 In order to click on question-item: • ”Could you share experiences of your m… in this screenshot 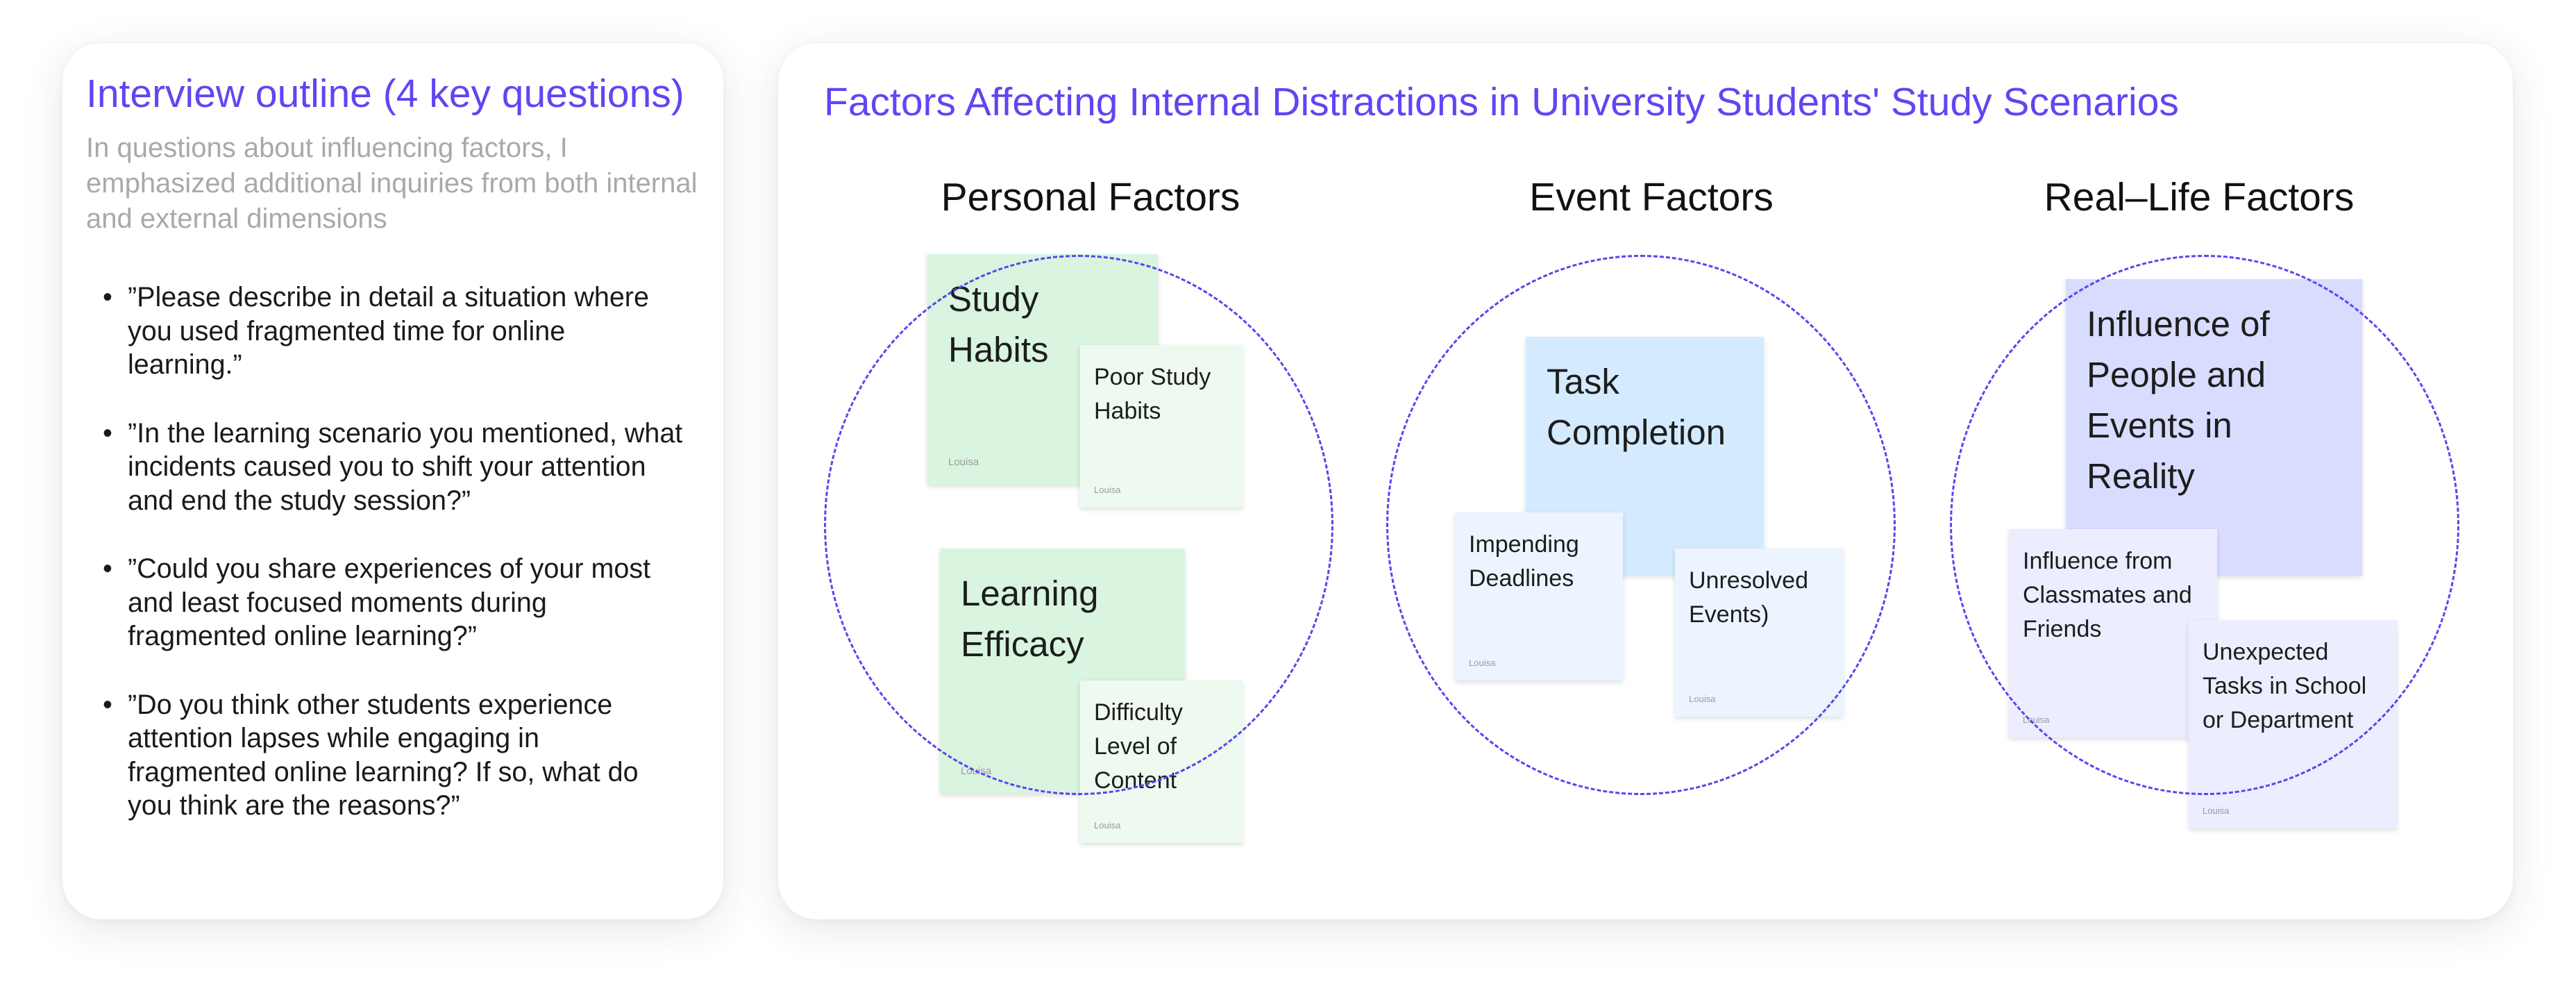, I will do `click(384, 602)`.